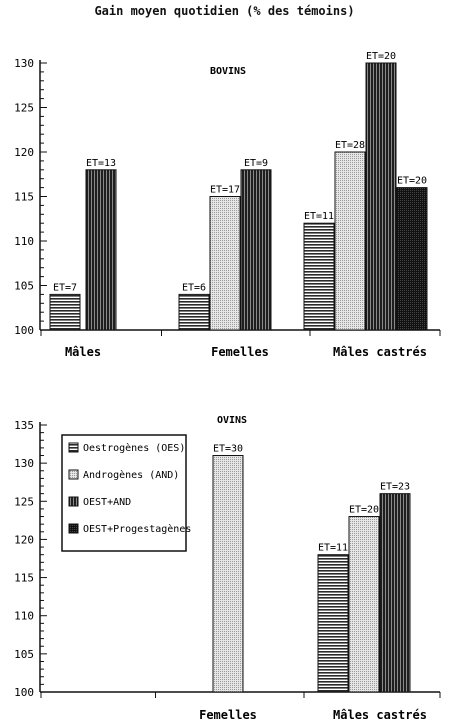 The image size is (449, 723). Describe the element at coordinates (65, 287) in the screenshot. I see `data-label: ET=7` at that location.